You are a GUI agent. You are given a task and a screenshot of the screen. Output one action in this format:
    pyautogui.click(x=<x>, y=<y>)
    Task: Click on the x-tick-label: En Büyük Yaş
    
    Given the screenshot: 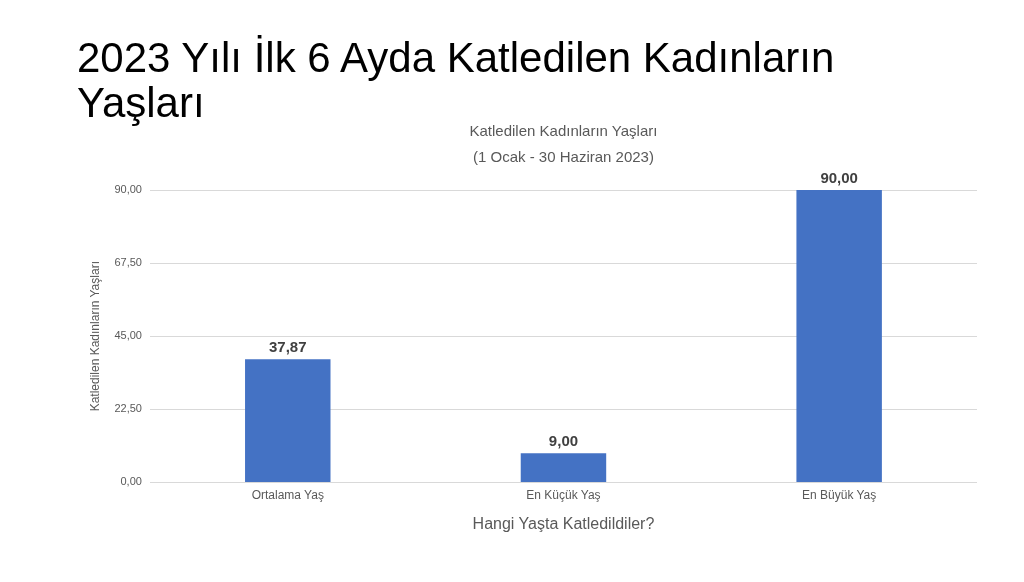 What is the action you would take?
    pyautogui.click(x=839, y=494)
    